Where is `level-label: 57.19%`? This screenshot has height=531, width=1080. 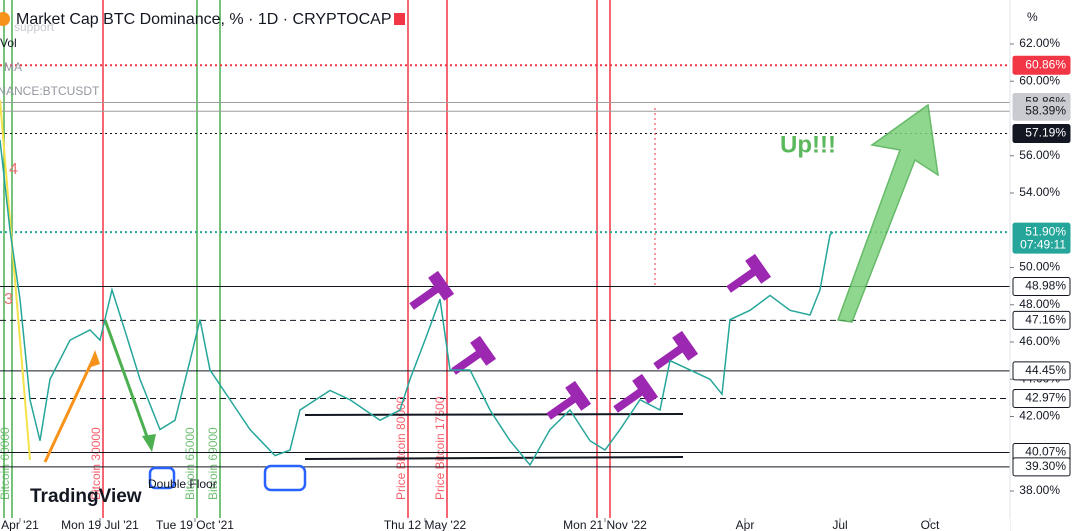 level-label: 57.19% is located at coordinates (1045, 133).